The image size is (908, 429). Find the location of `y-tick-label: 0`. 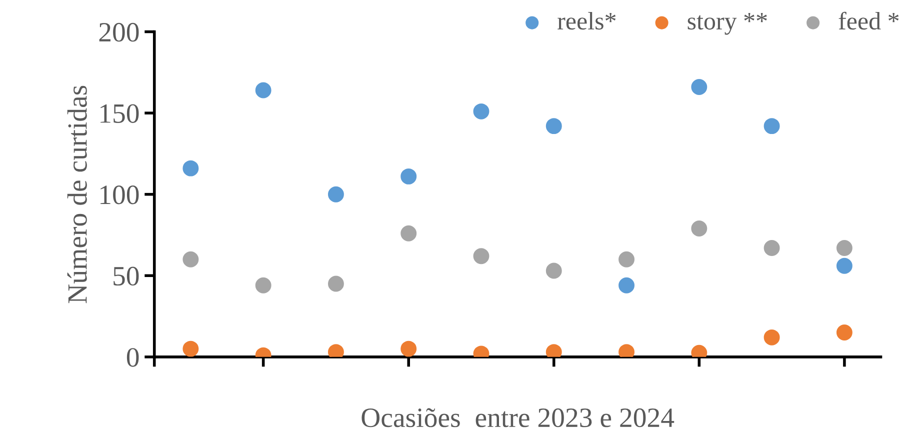

y-tick-label: 0 is located at coordinates (132, 357).